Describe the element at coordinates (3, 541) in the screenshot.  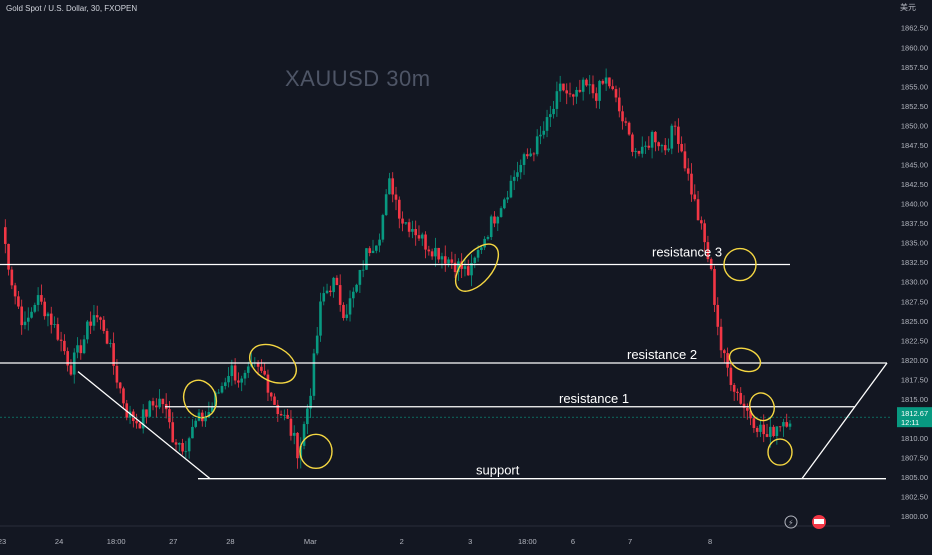
I see `x-tick-label: 23` at that location.